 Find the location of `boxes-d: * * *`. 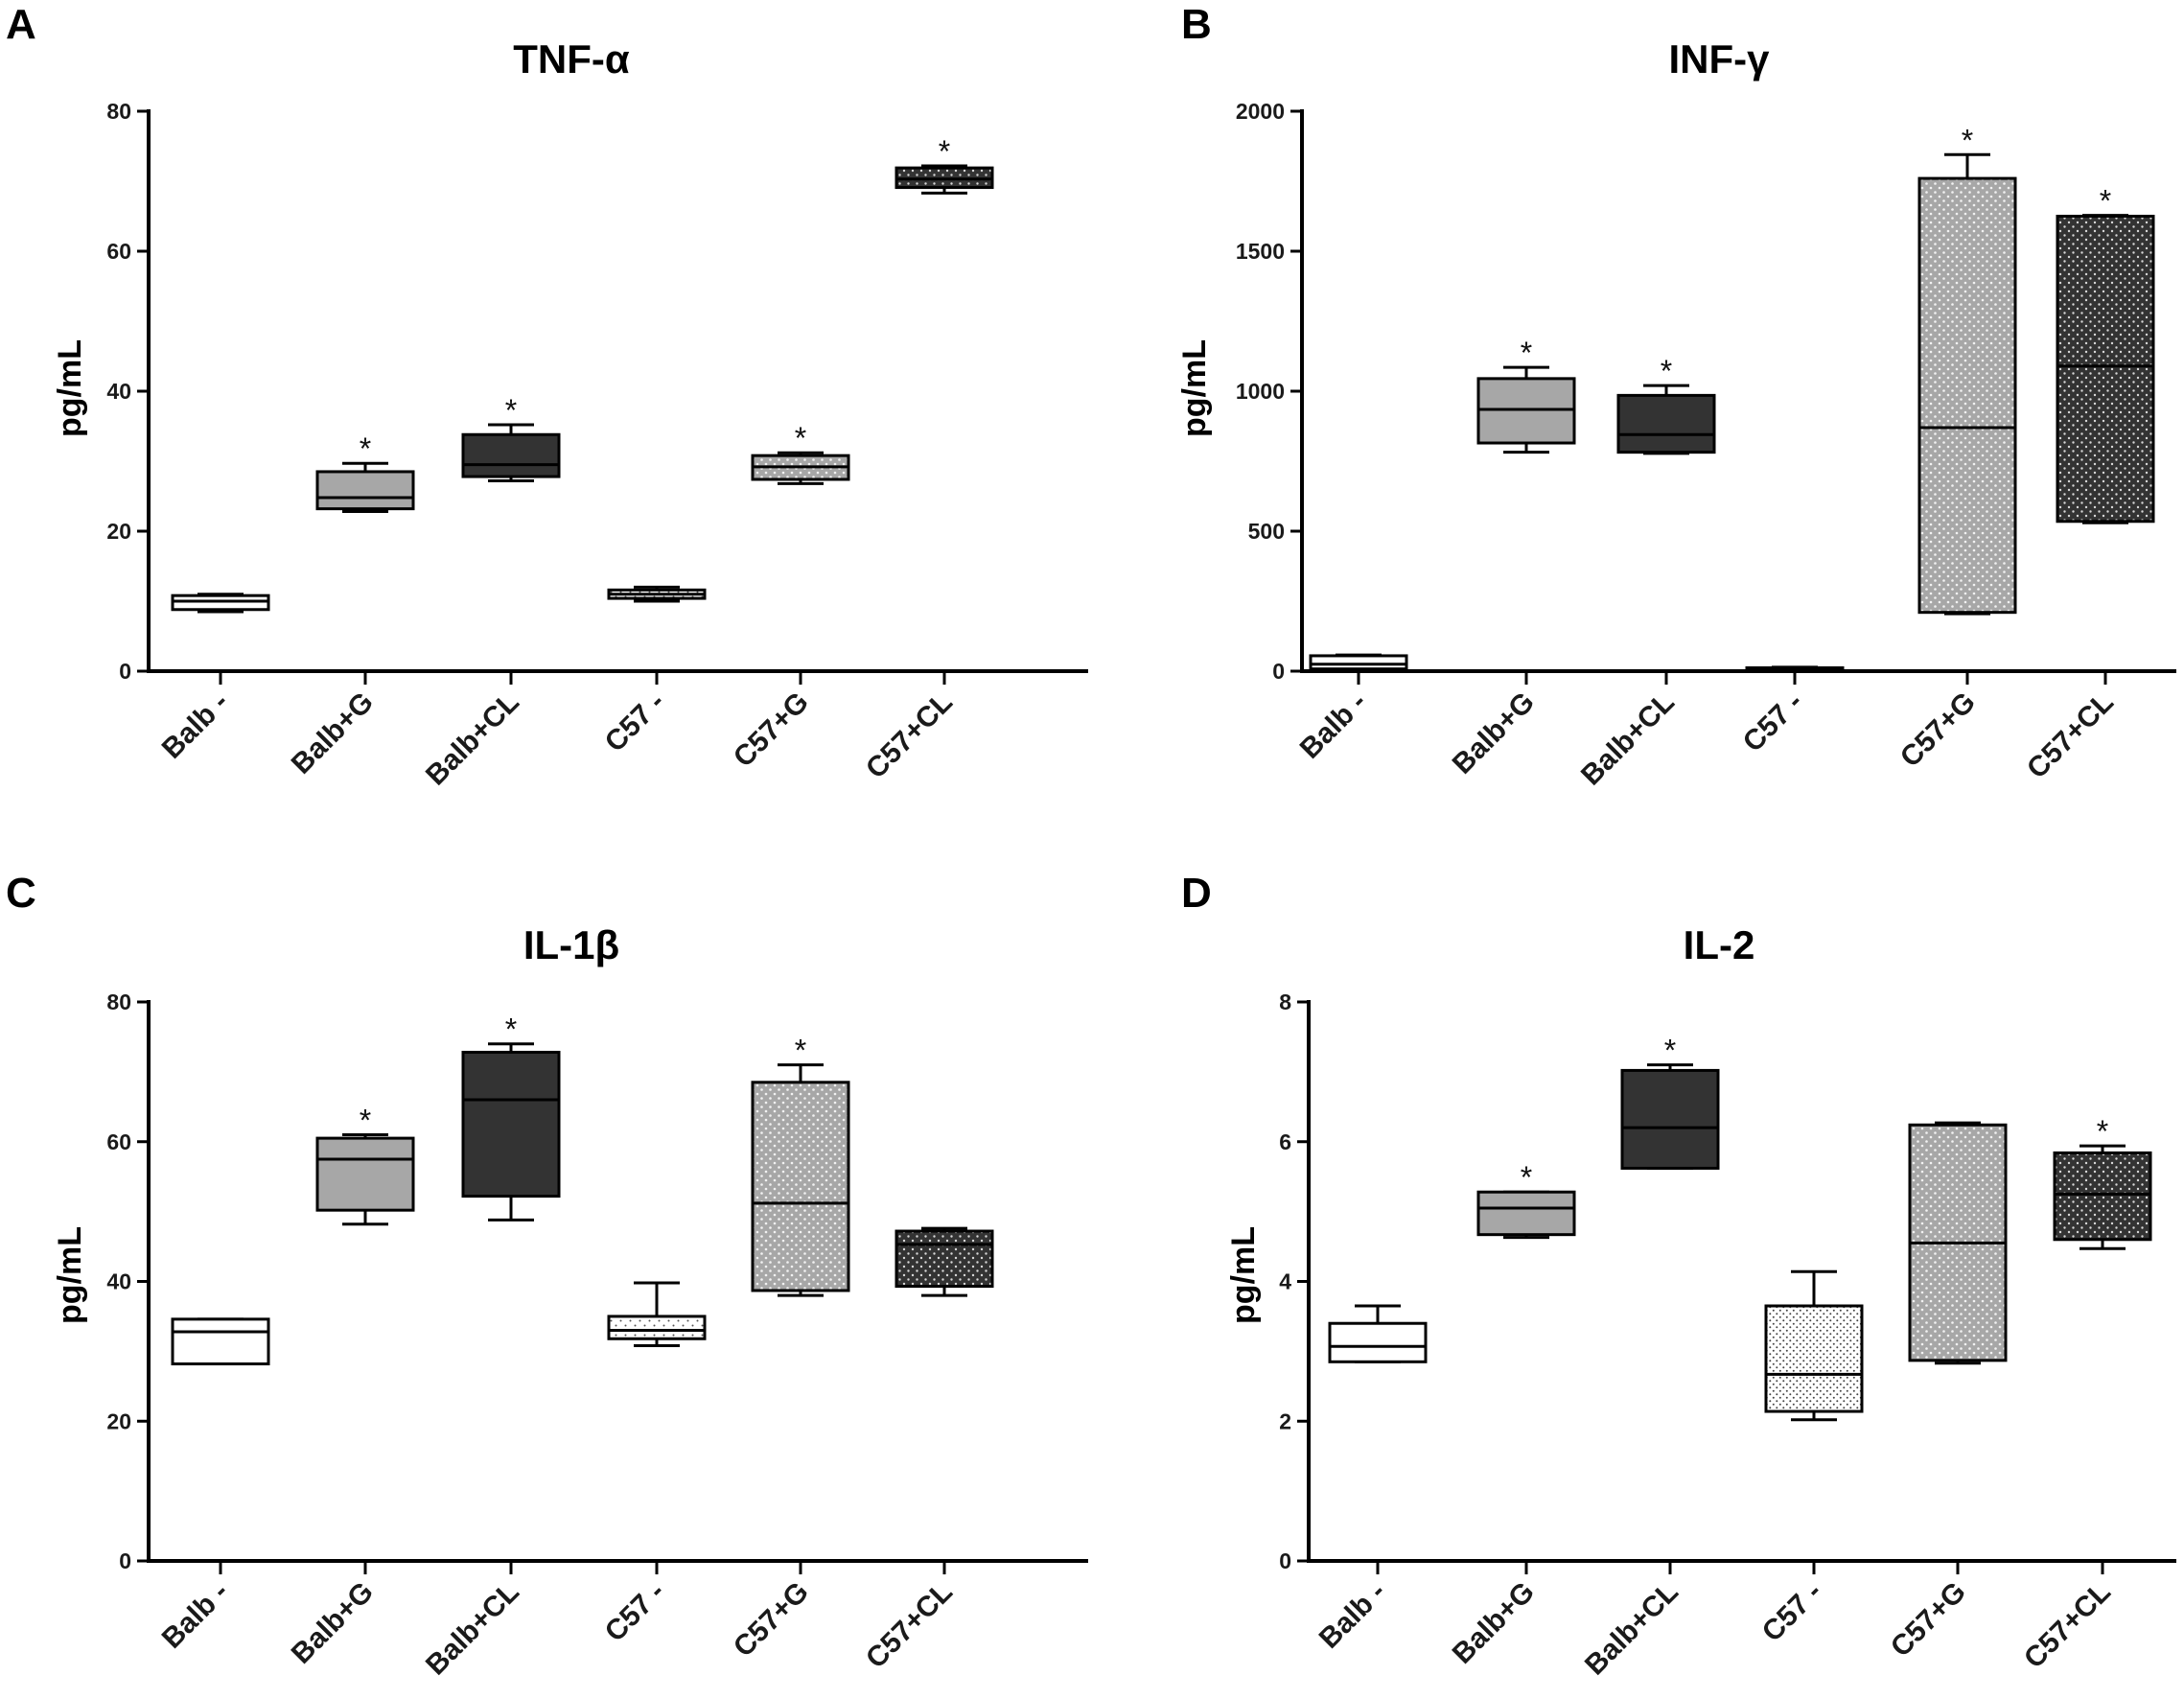

boxes-d: * * * is located at coordinates (1740, 1228).